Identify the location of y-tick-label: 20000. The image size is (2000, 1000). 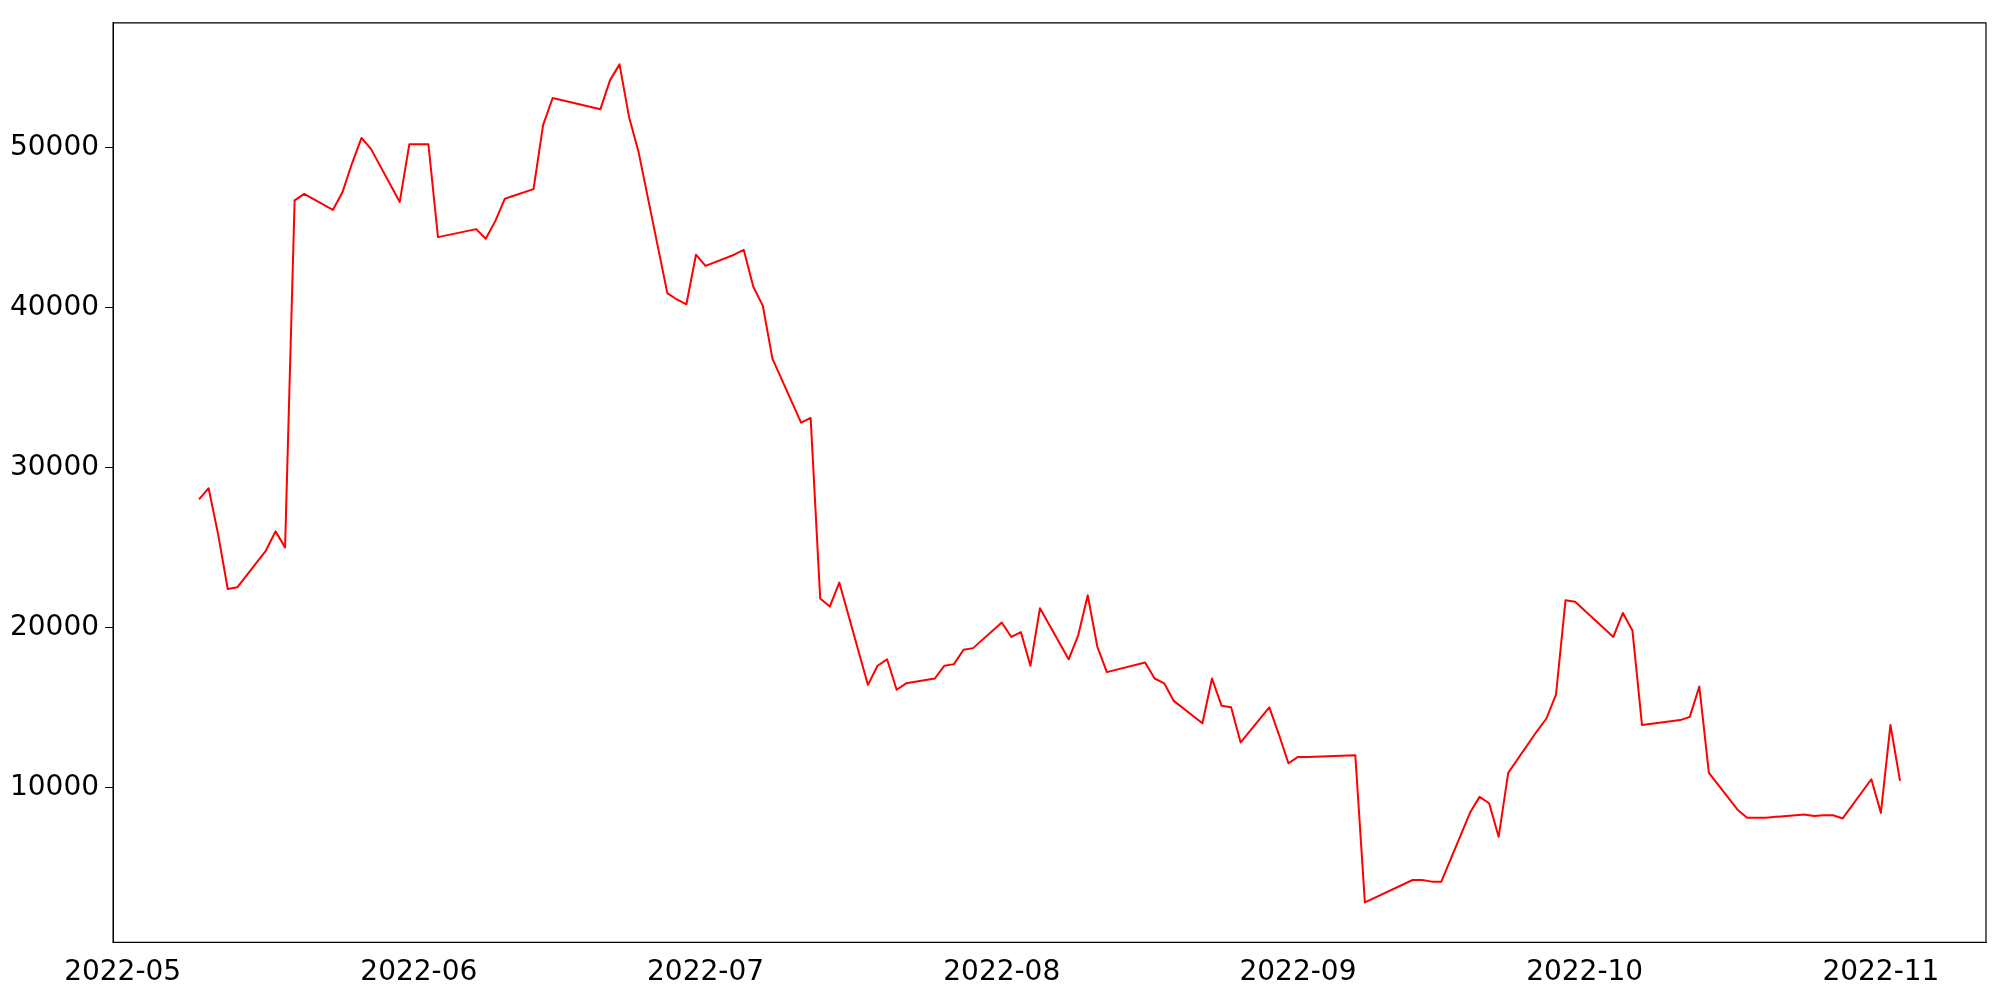
(54, 625).